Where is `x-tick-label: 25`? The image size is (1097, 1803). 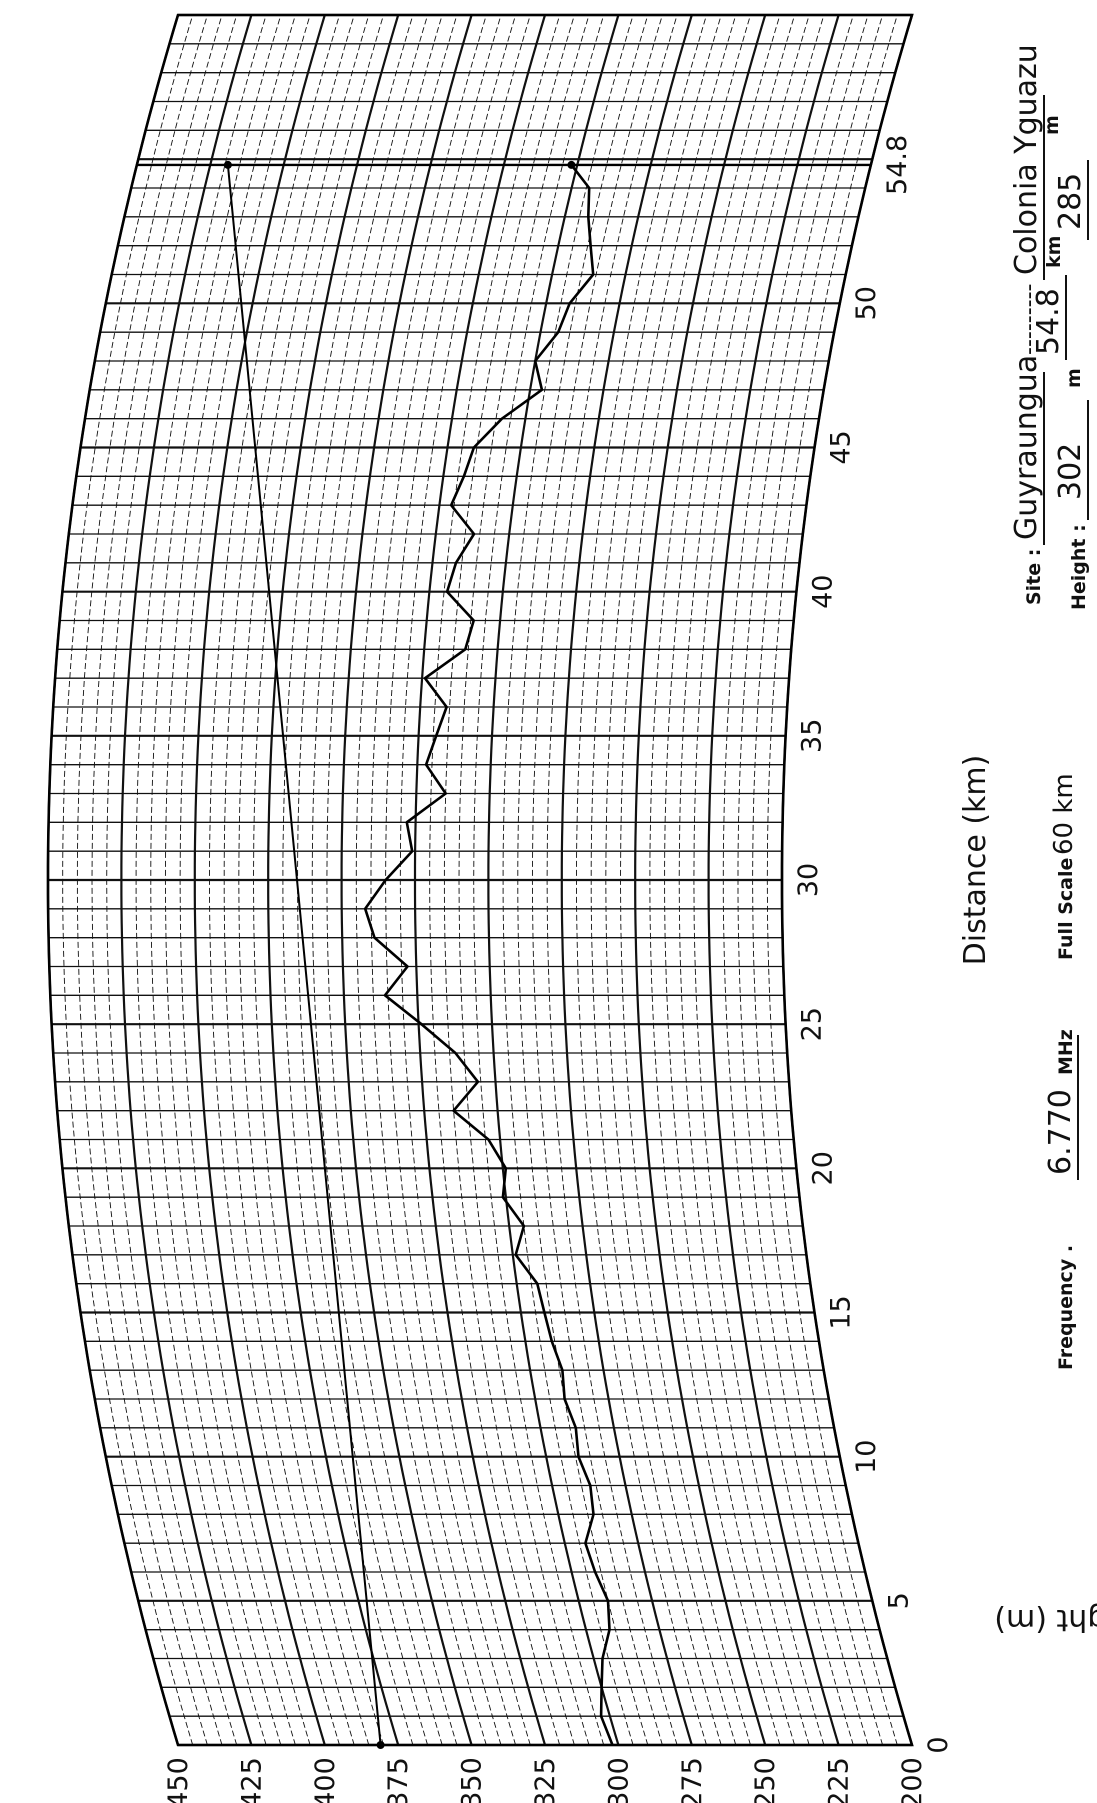 x-tick-label: 25 is located at coordinates (812, 1024).